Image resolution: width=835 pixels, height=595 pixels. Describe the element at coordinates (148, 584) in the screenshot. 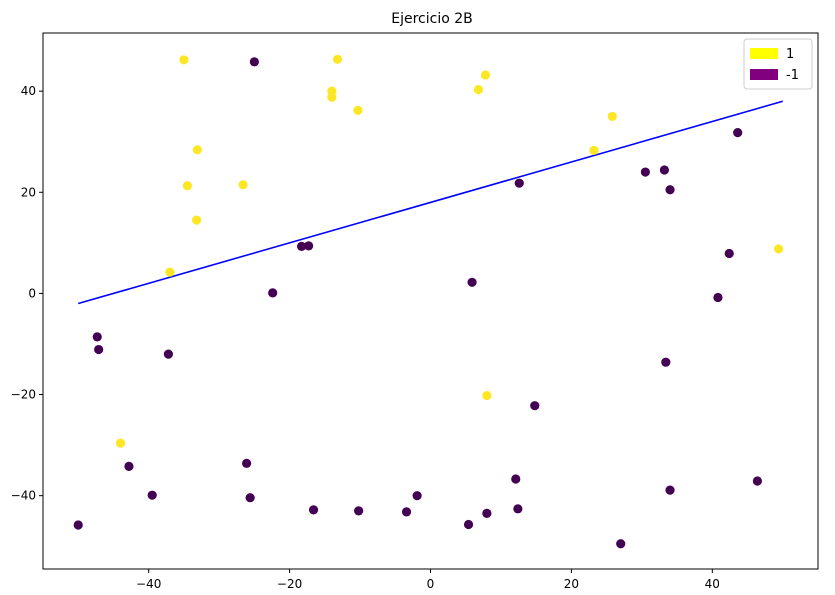

I see `x-tick-label: −40` at that location.